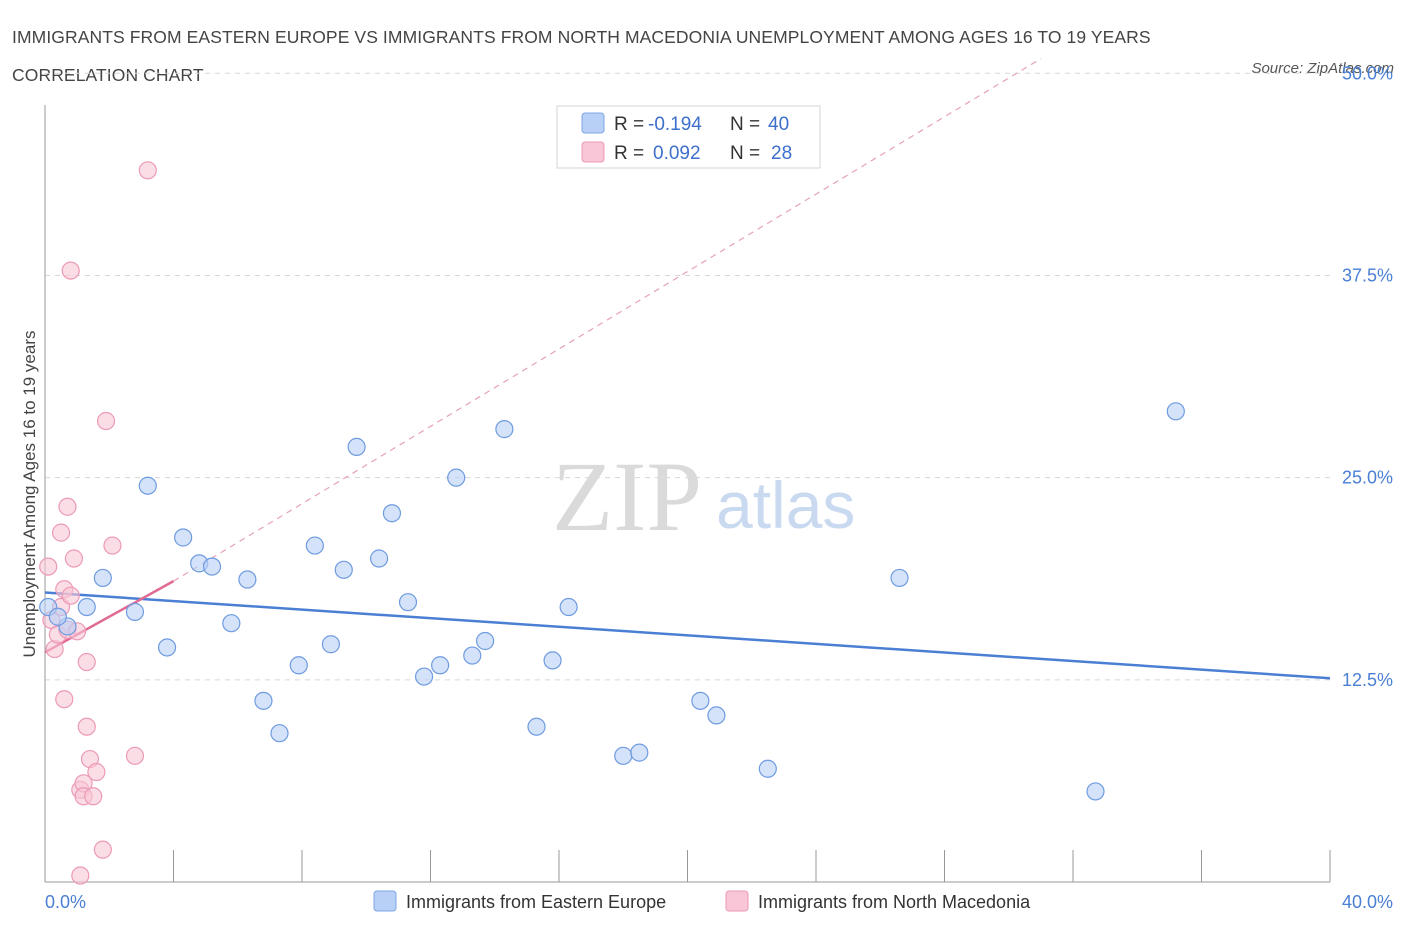  What do you see at coordinates (778, 124) in the screenshot?
I see `stats-n-value-blue: 40` at bounding box center [778, 124].